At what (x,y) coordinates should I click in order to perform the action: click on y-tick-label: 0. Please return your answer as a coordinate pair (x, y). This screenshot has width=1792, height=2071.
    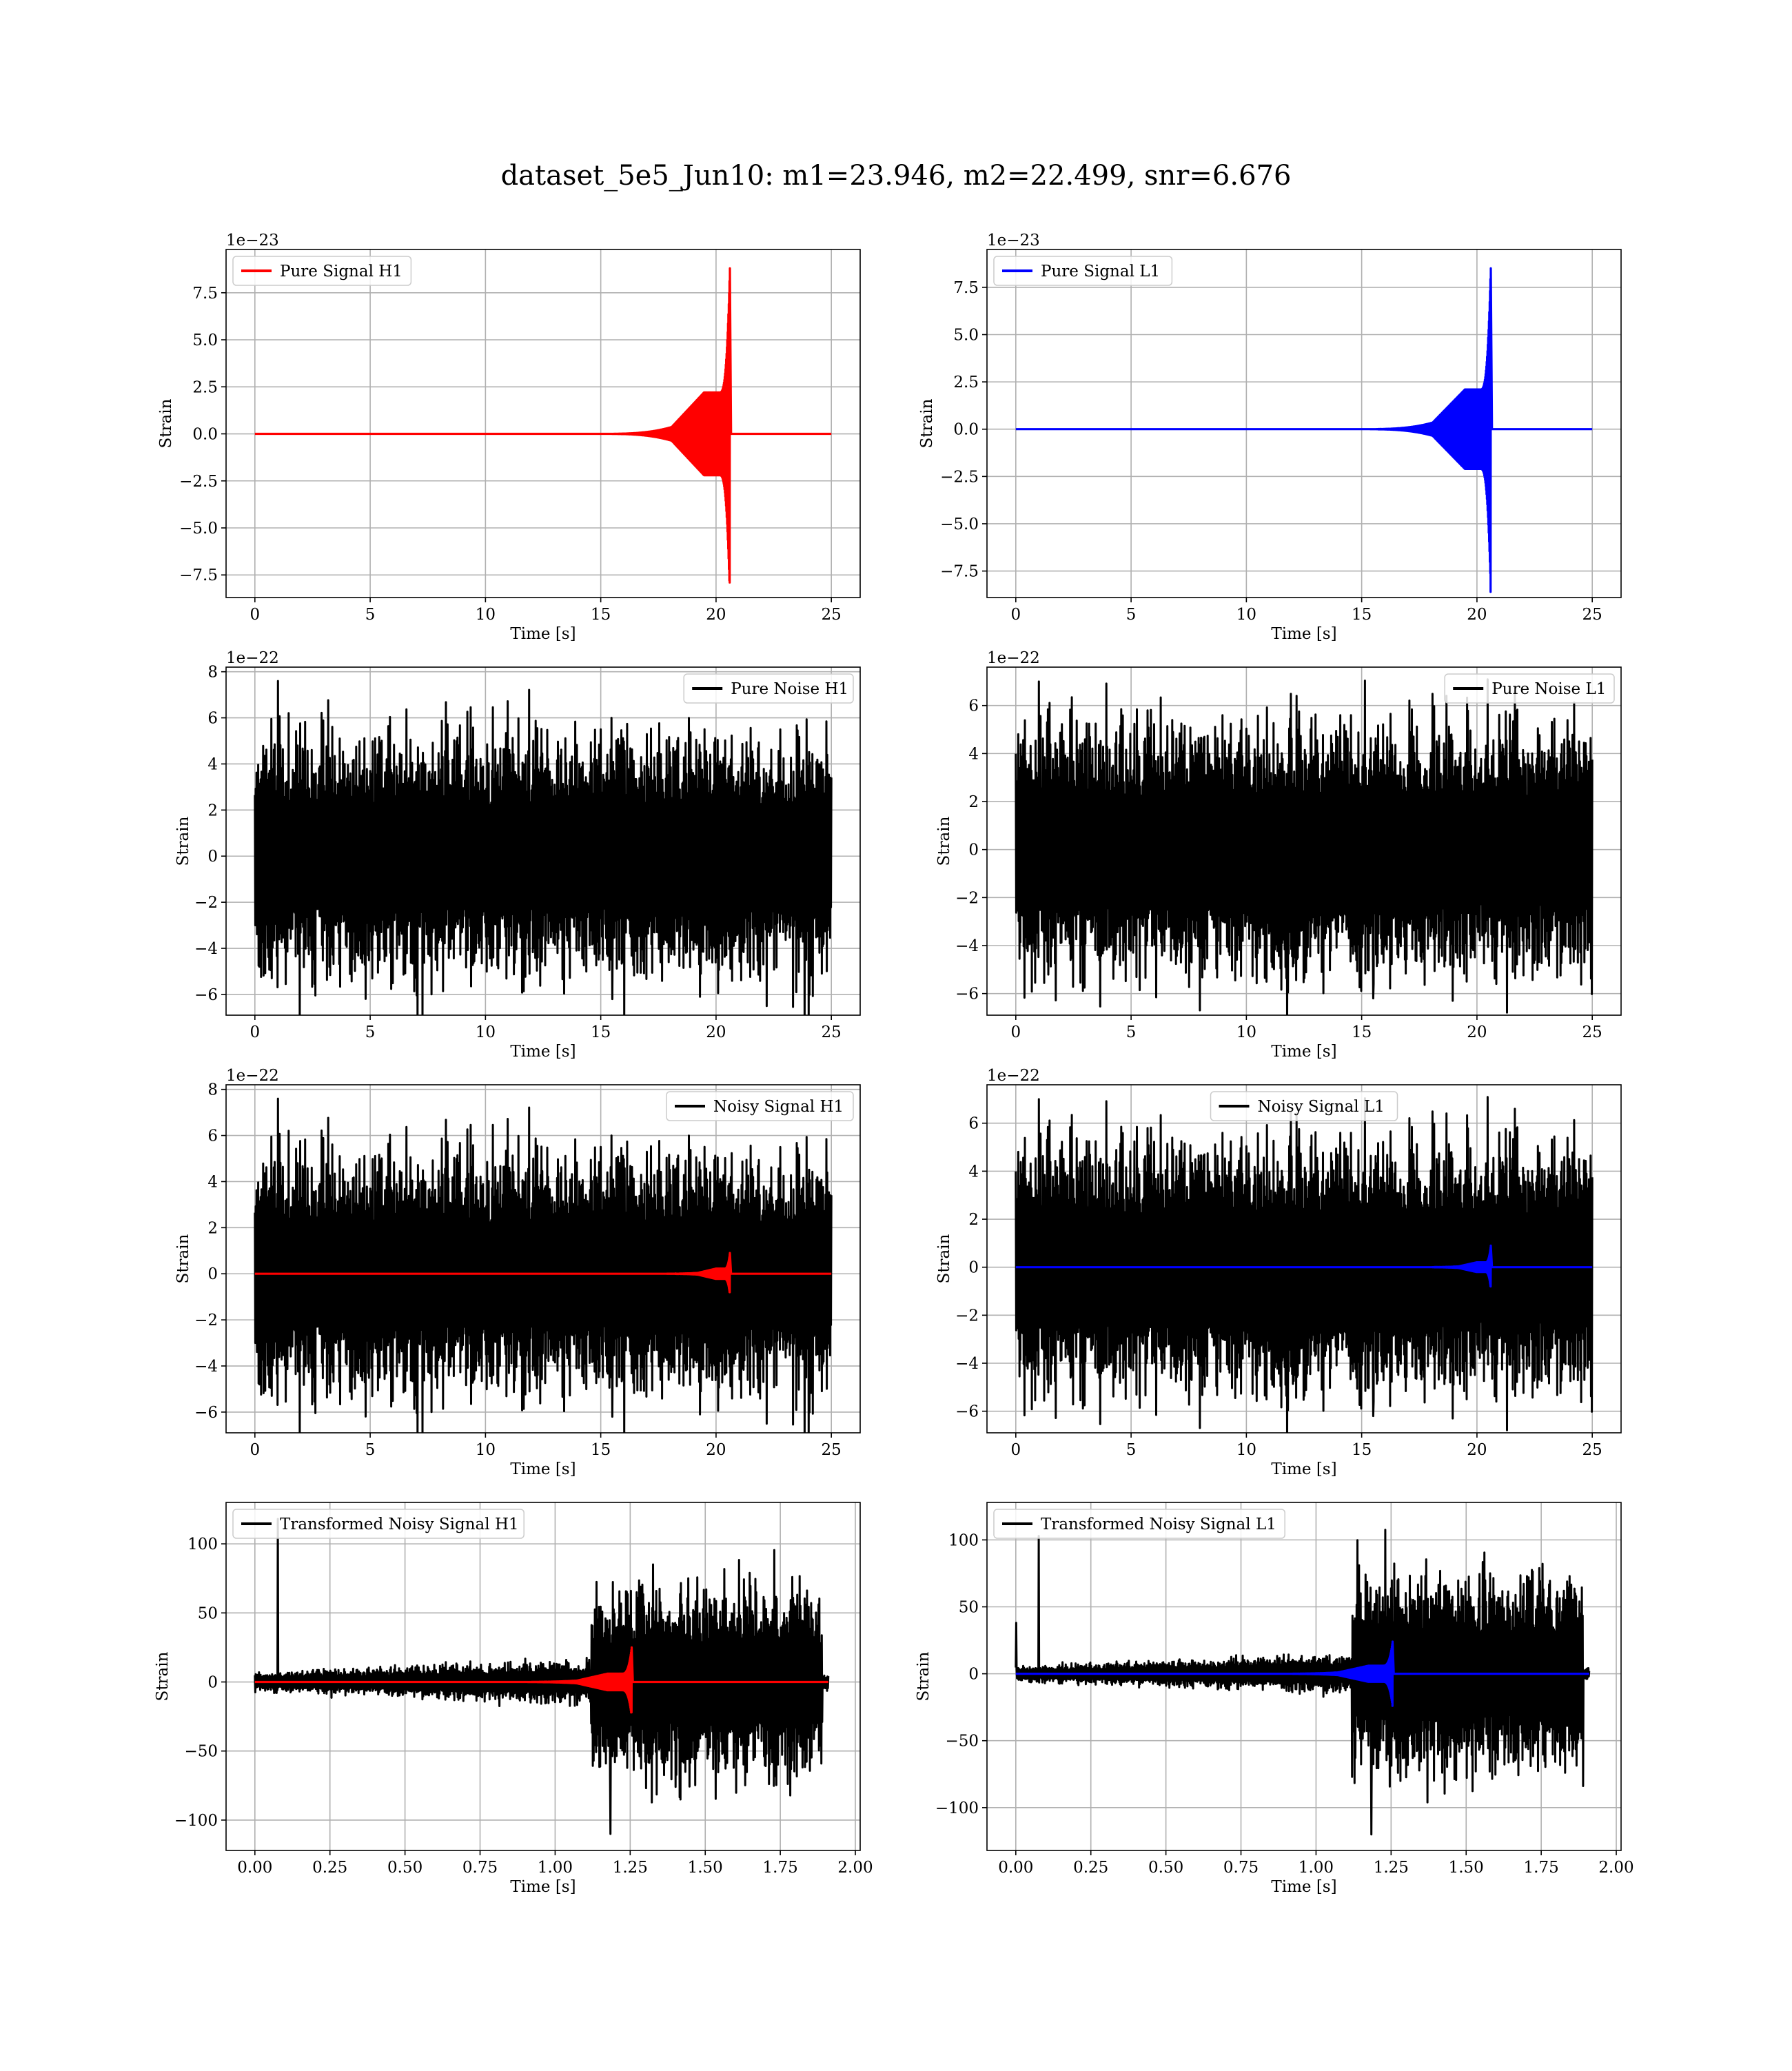
    Looking at the image, I should click on (973, 850).